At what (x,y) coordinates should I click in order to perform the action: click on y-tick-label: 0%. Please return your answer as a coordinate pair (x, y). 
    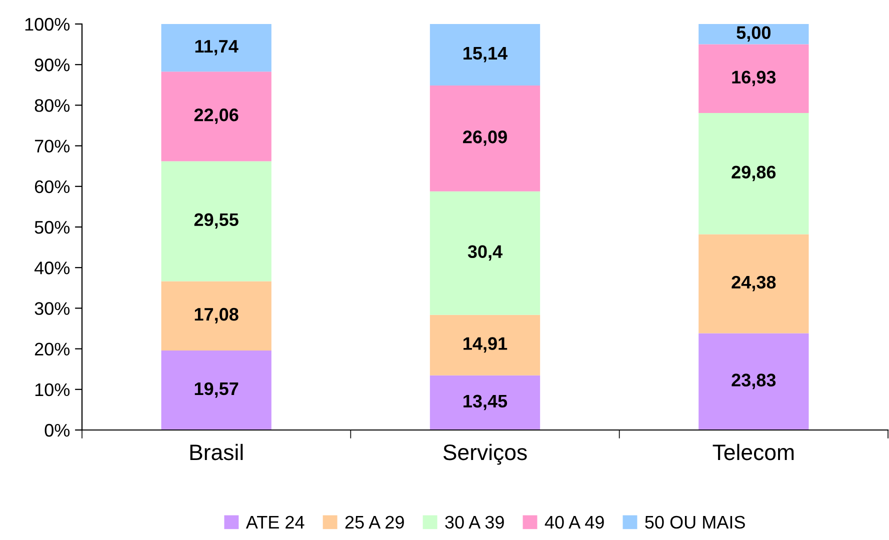
    Looking at the image, I should click on (57, 430).